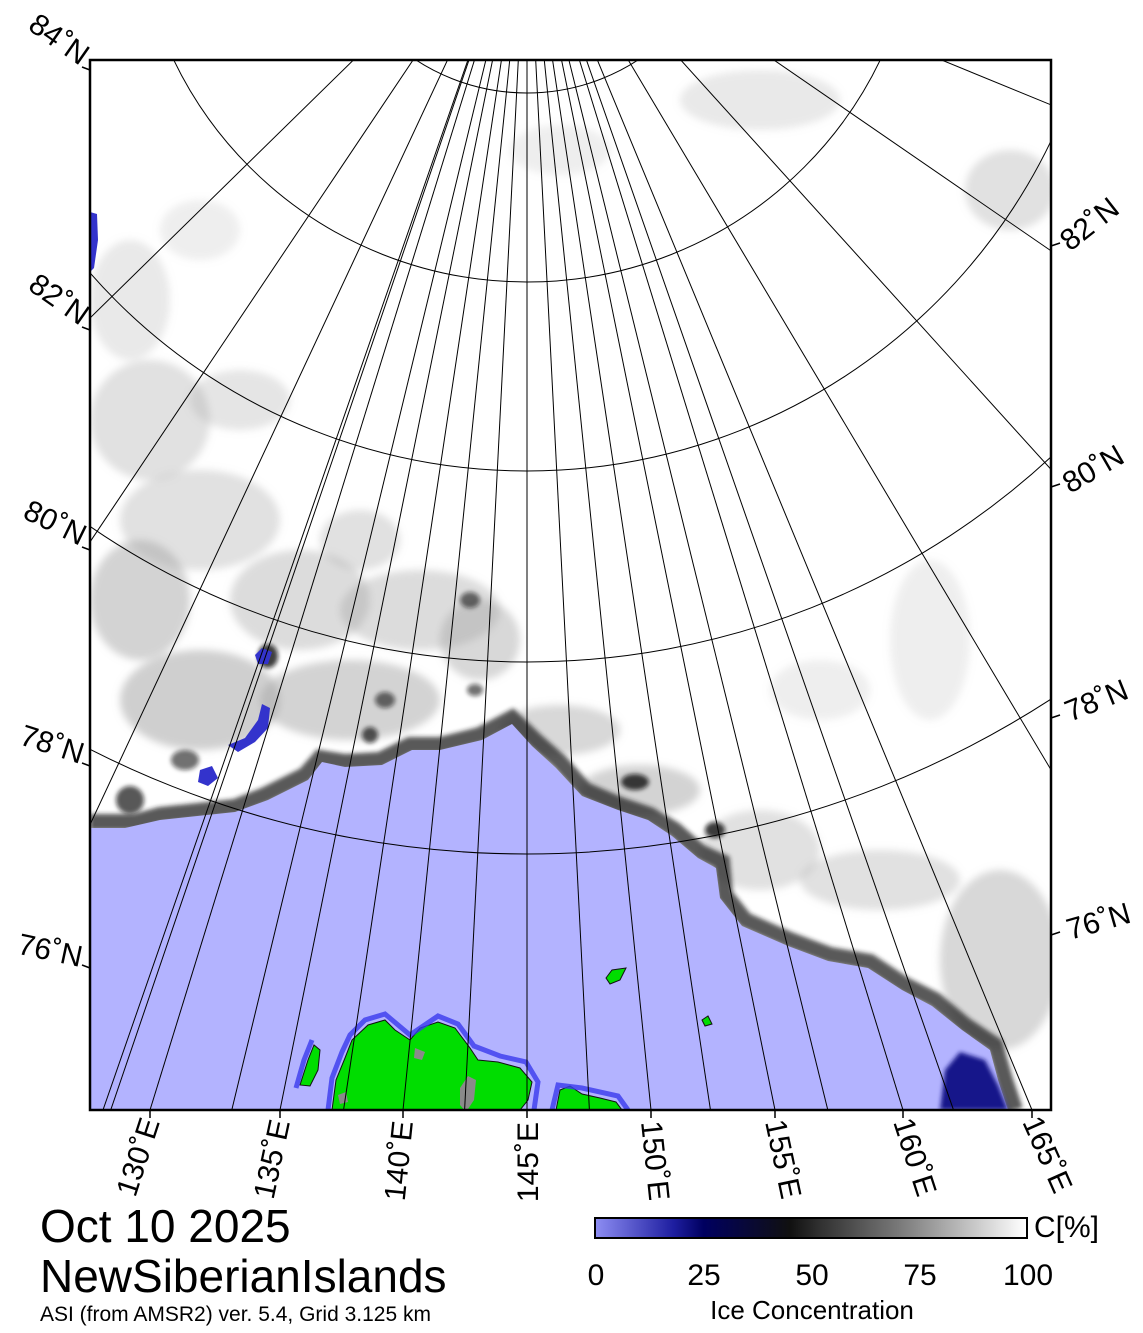 This screenshot has width=1143, height=1333. I want to click on coastal-fringe, so click(462, 1060).